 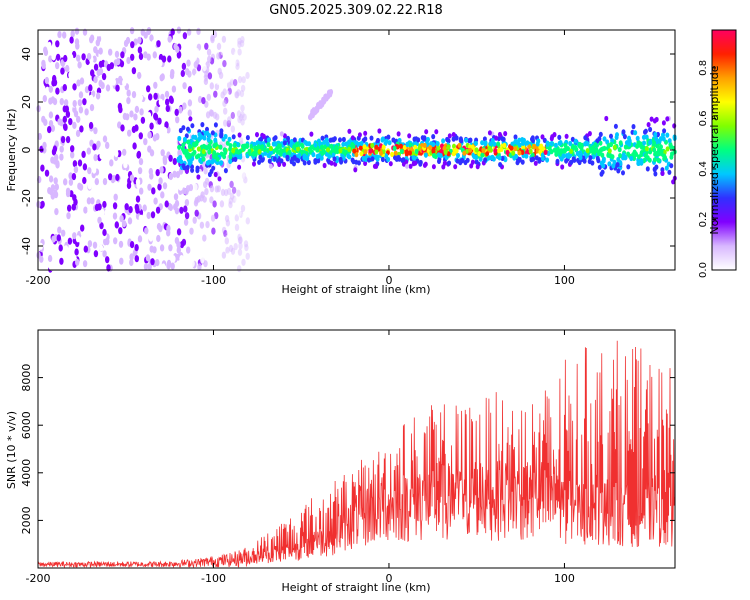 What do you see at coordinates (703, 270) in the screenshot?
I see `colorbar-tick-label: 0.0` at bounding box center [703, 270].